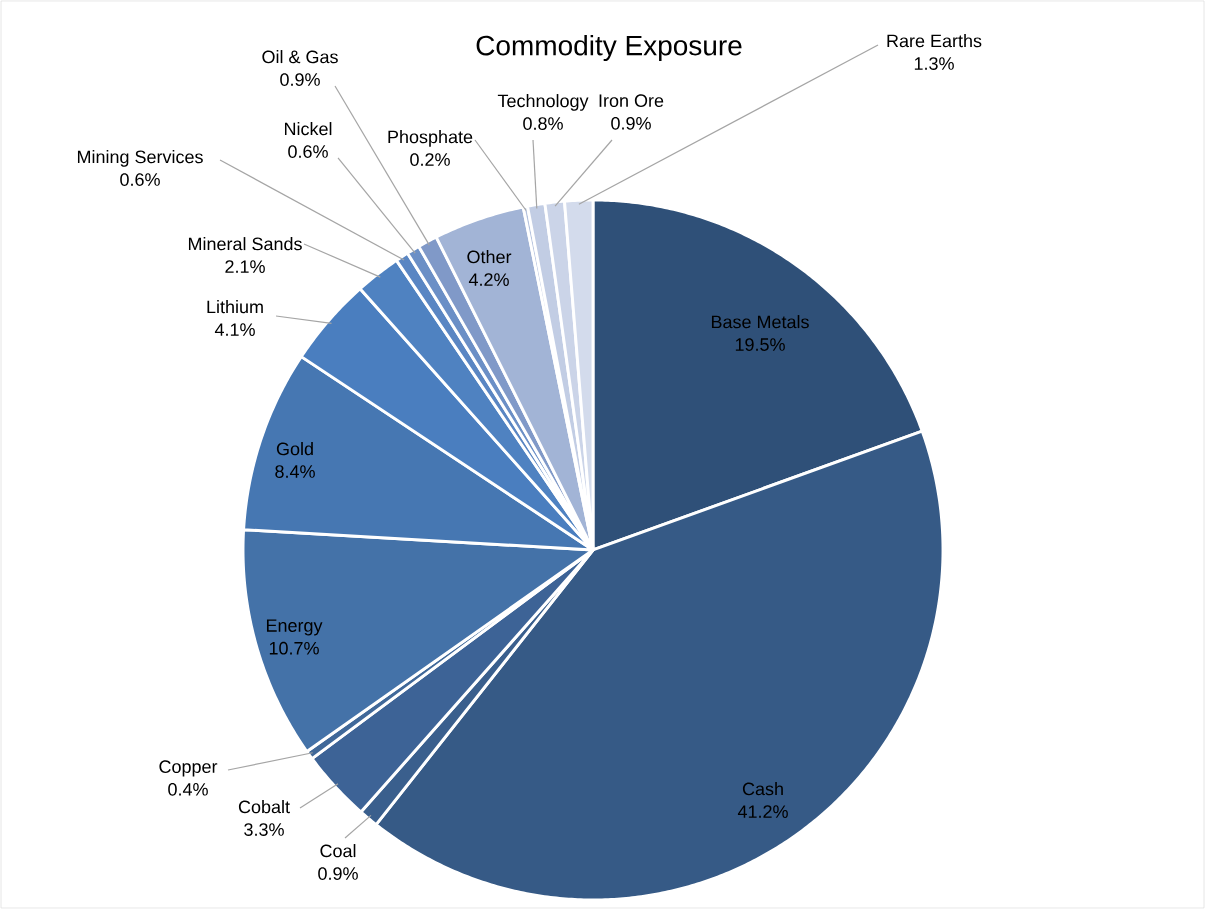 The image size is (1205, 909). Describe the element at coordinates (188, 789) in the screenshot. I see `data-label: 0.4%` at that location.